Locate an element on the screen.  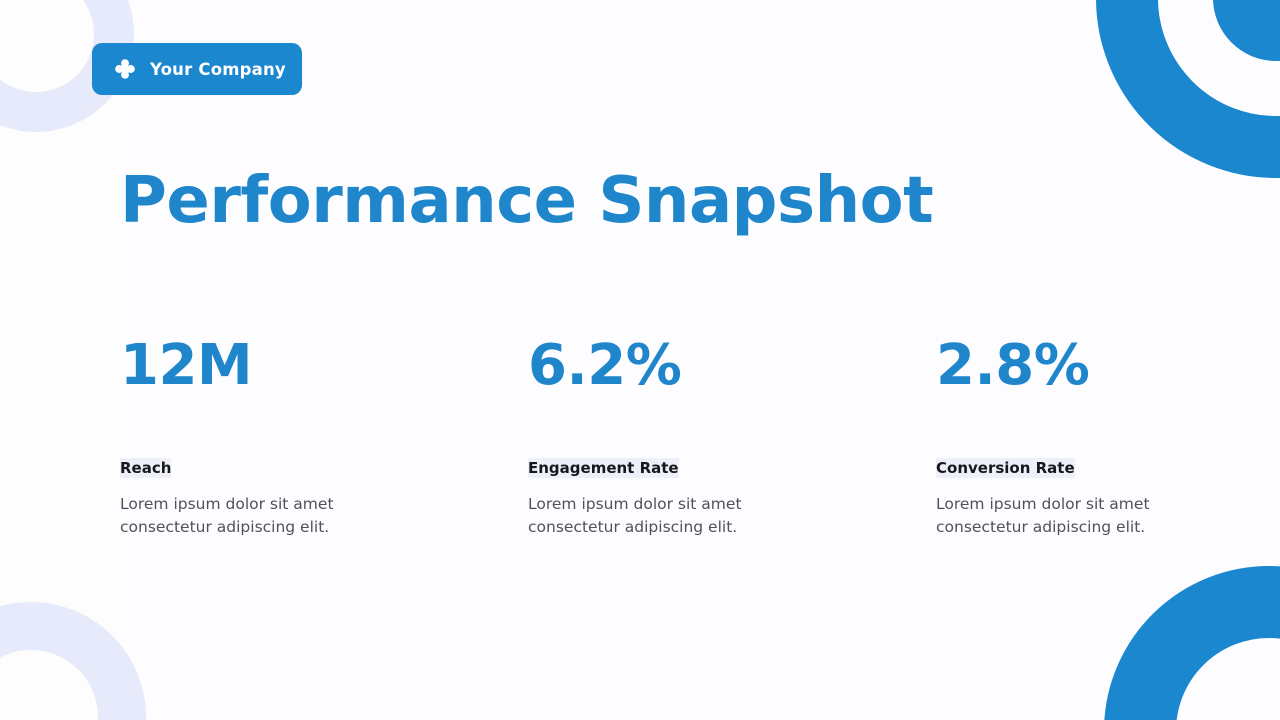
page-title: Performance Snapshot is located at coordinates (527, 201).